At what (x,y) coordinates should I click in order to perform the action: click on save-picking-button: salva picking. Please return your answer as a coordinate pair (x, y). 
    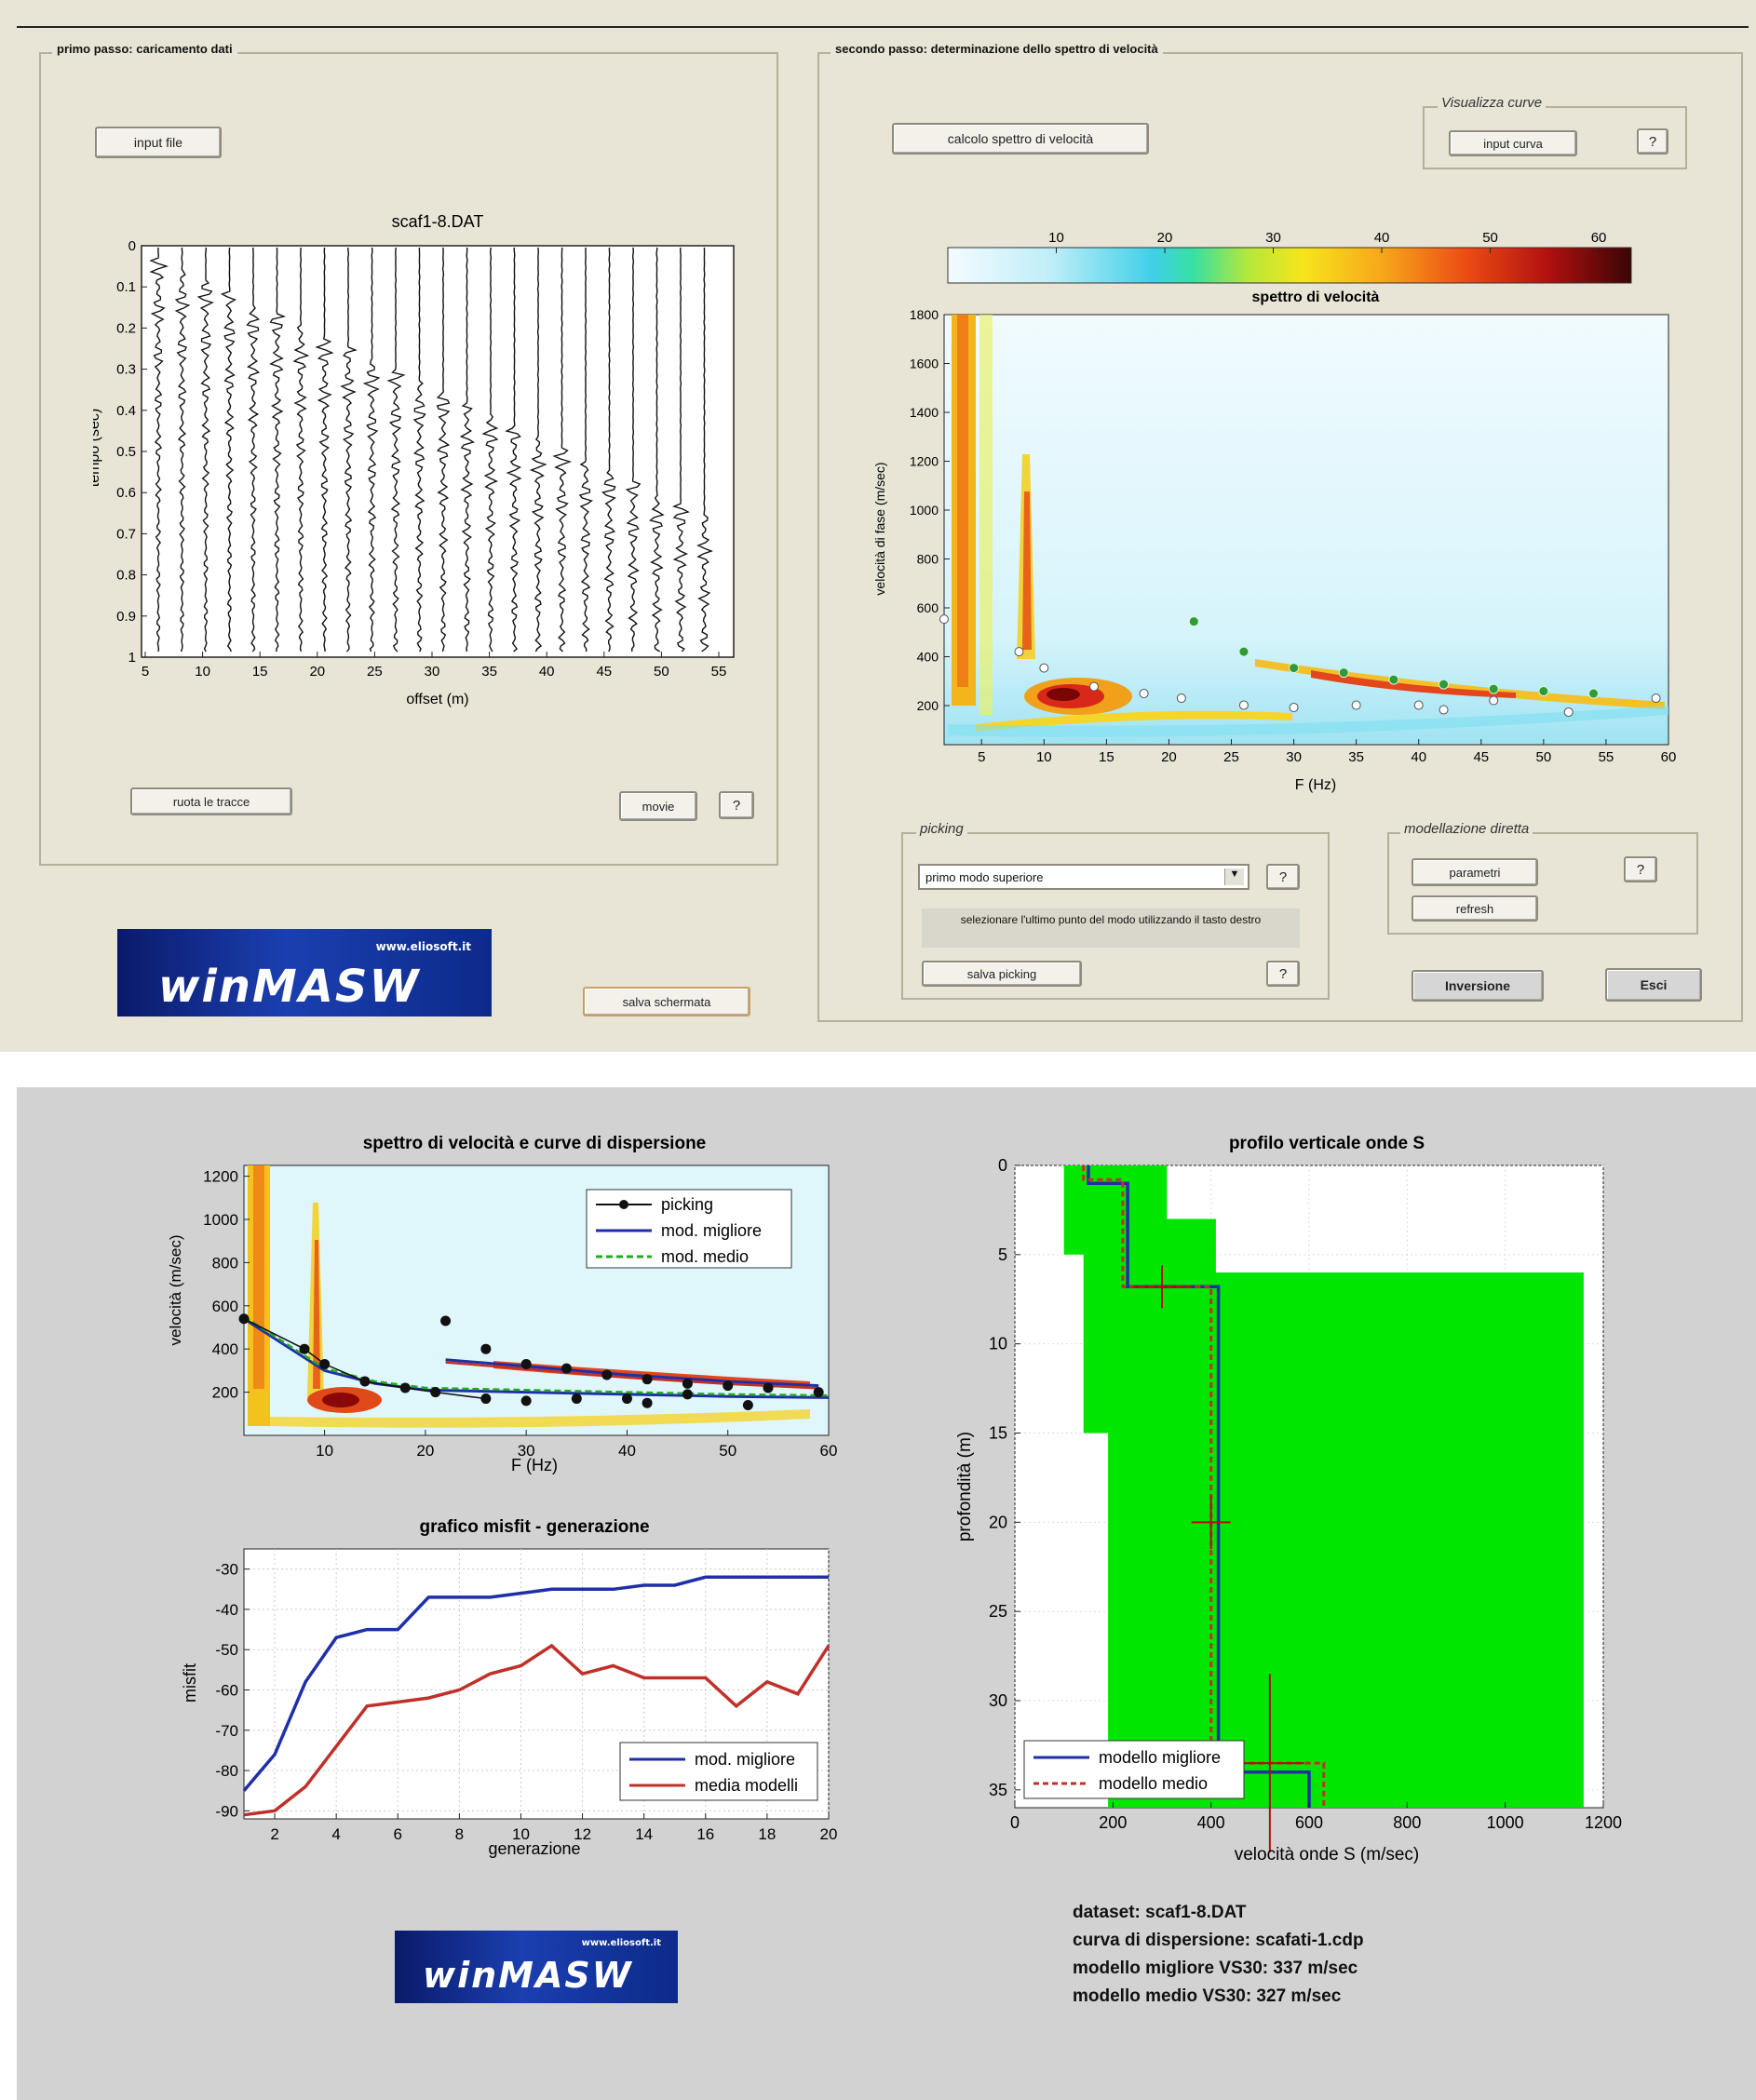
    Looking at the image, I should click on (1002, 974).